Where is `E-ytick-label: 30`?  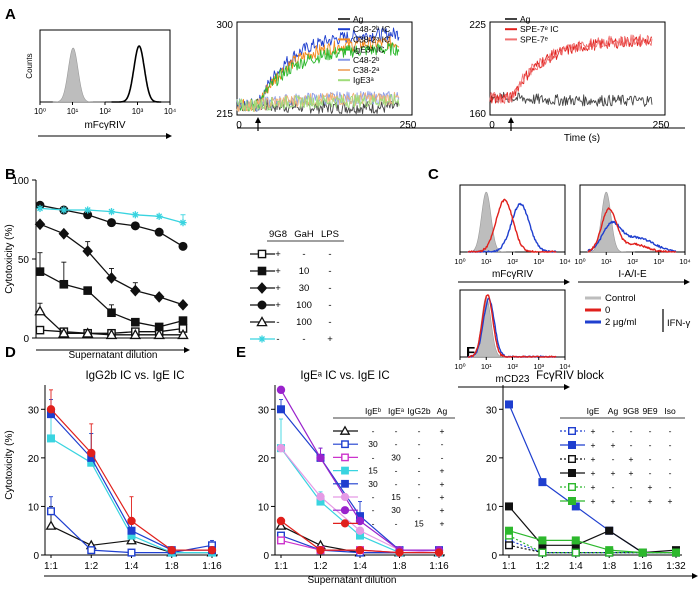
E-ytick-label: 30 is located at coordinates (264, 410).